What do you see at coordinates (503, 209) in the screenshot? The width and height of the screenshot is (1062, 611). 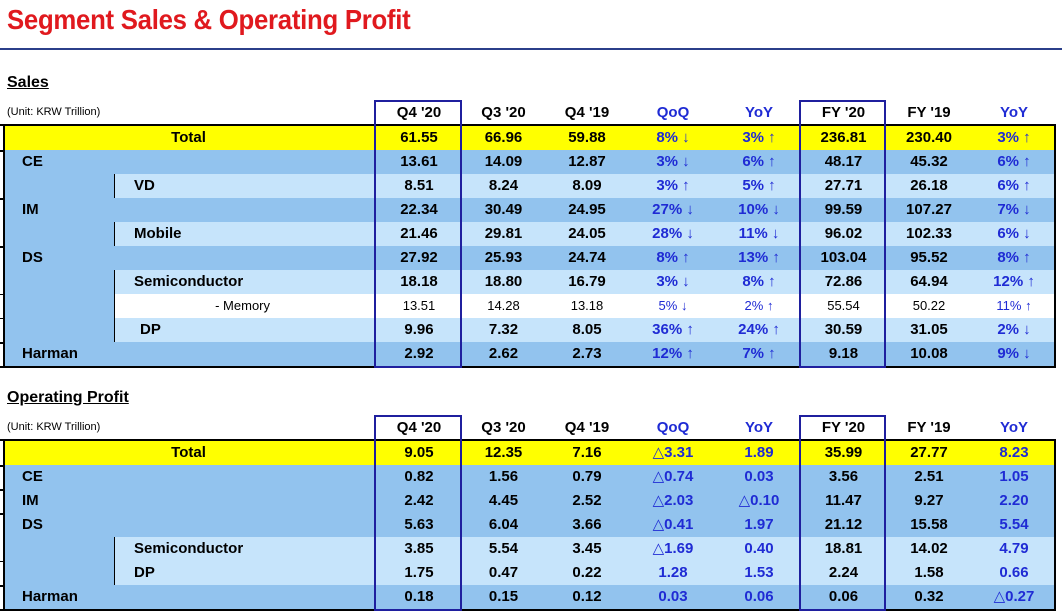 I see `value-cell-q3-20-1: 30.49` at bounding box center [503, 209].